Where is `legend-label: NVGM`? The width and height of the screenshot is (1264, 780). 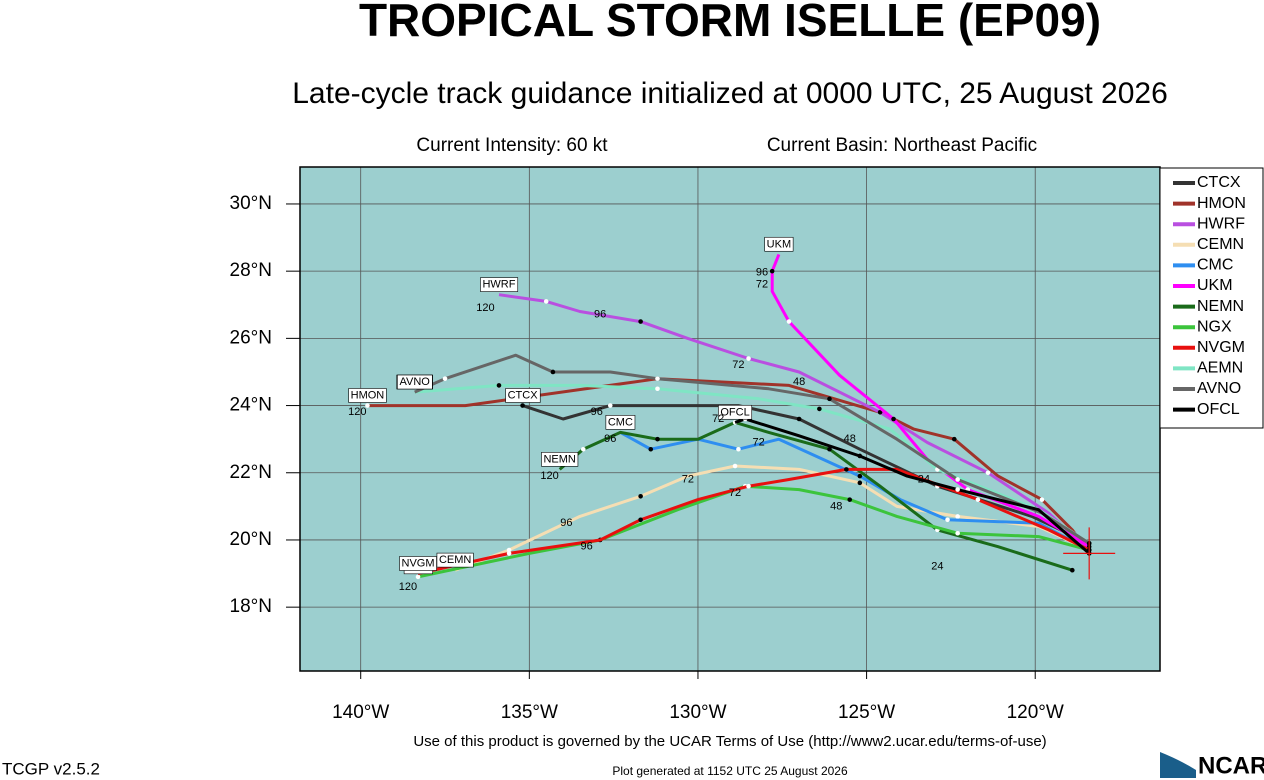 legend-label: NVGM is located at coordinates (1221, 347).